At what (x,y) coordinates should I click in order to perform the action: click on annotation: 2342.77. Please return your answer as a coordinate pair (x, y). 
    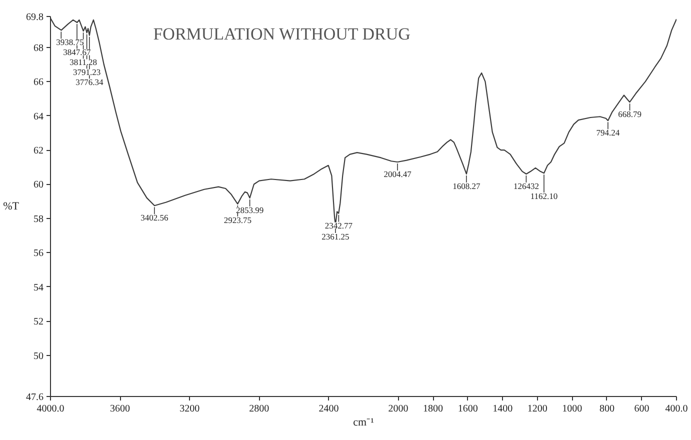
    Looking at the image, I should click on (338, 225).